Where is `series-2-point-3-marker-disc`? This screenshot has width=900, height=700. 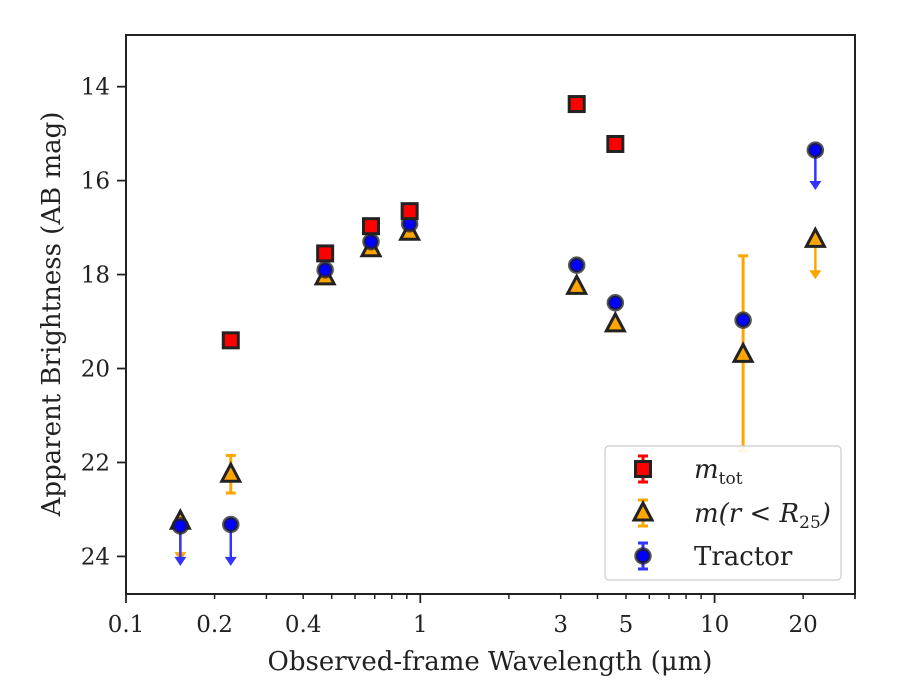
series-2-point-3-marker-disc is located at coordinates (371, 241).